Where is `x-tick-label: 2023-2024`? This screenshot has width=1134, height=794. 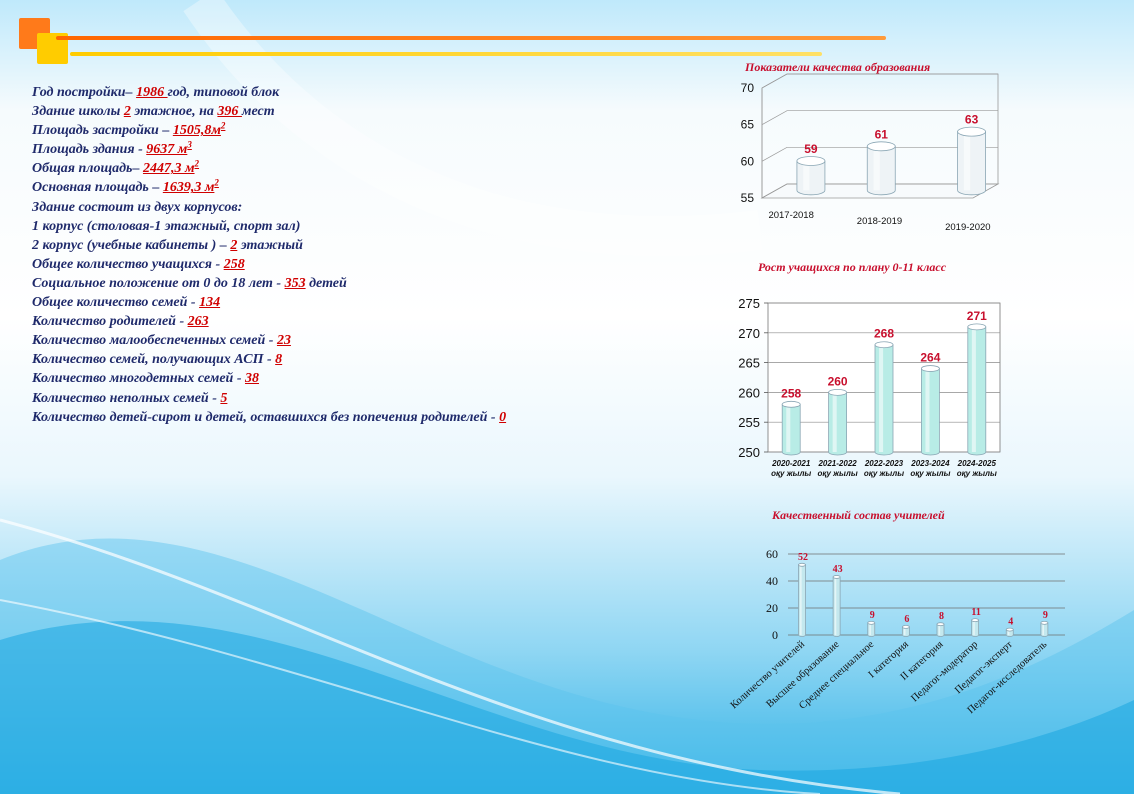
x-tick-label: 2023-2024 is located at coordinates (930, 463).